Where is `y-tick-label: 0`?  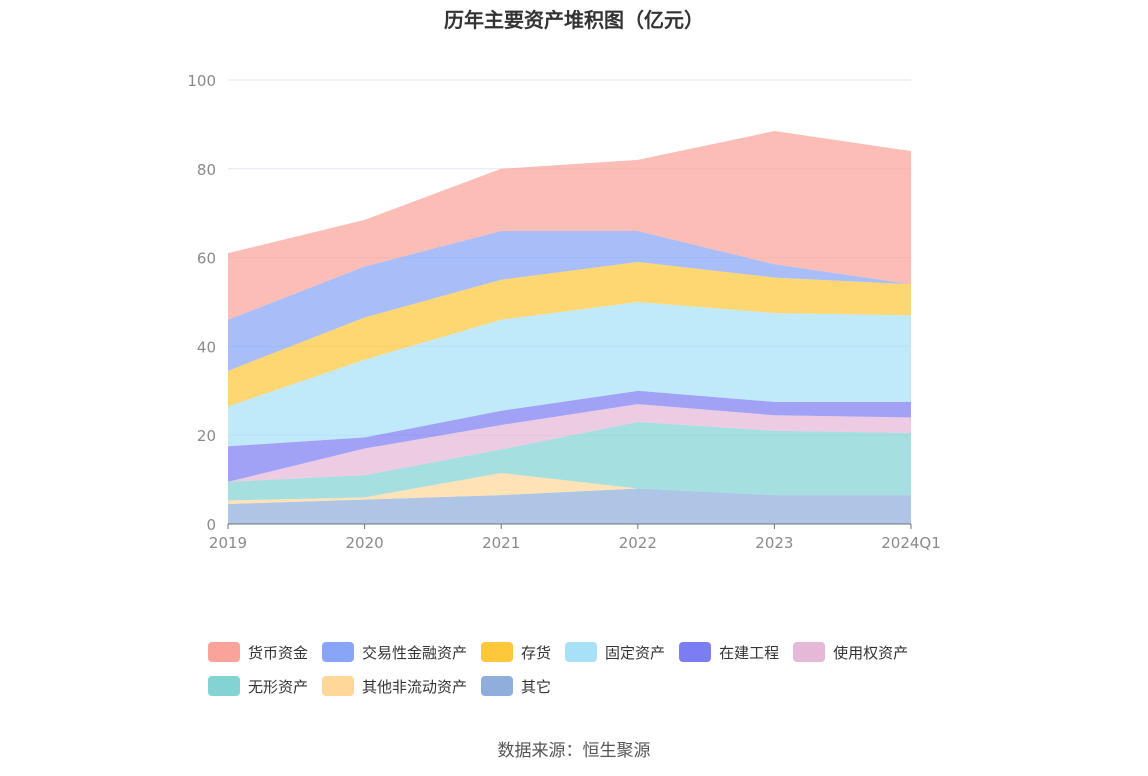
y-tick-label: 0 is located at coordinates (211, 525).